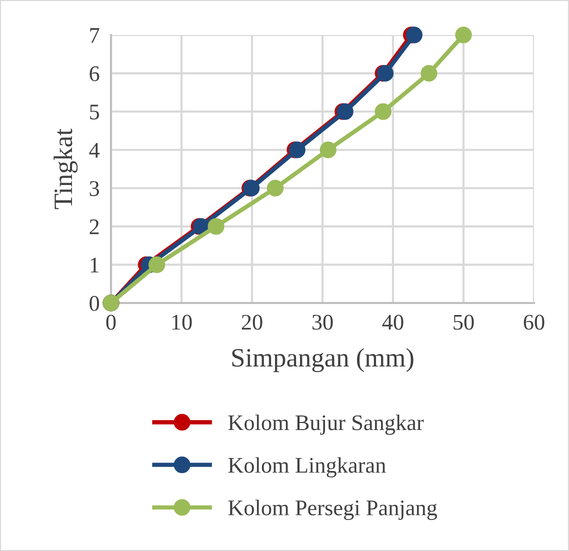 This screenshot has height=551, width=569. I want to click on x-tick-label: 50, so click(464, 322).